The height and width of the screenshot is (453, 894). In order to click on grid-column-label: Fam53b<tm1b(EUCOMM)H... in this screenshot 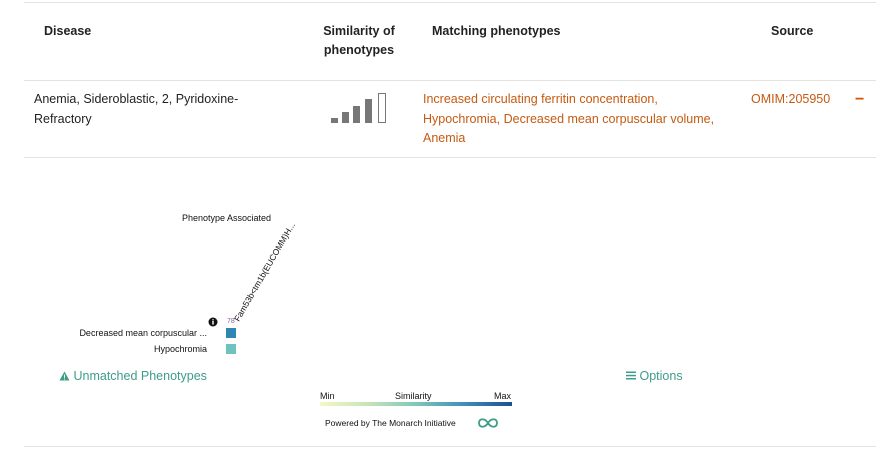, I will do `click(264, 271)`.